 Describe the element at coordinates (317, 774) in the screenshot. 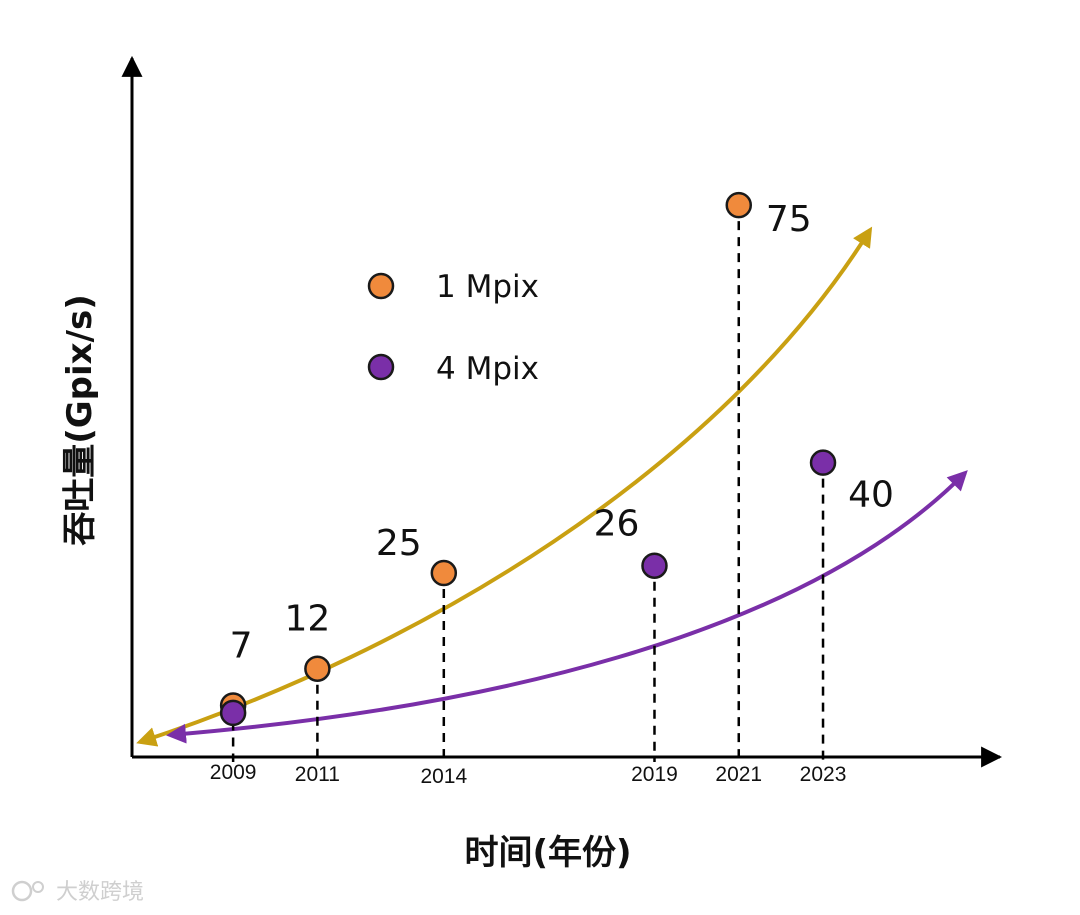

I see `x-tick-label-2011: 2011` at that location.